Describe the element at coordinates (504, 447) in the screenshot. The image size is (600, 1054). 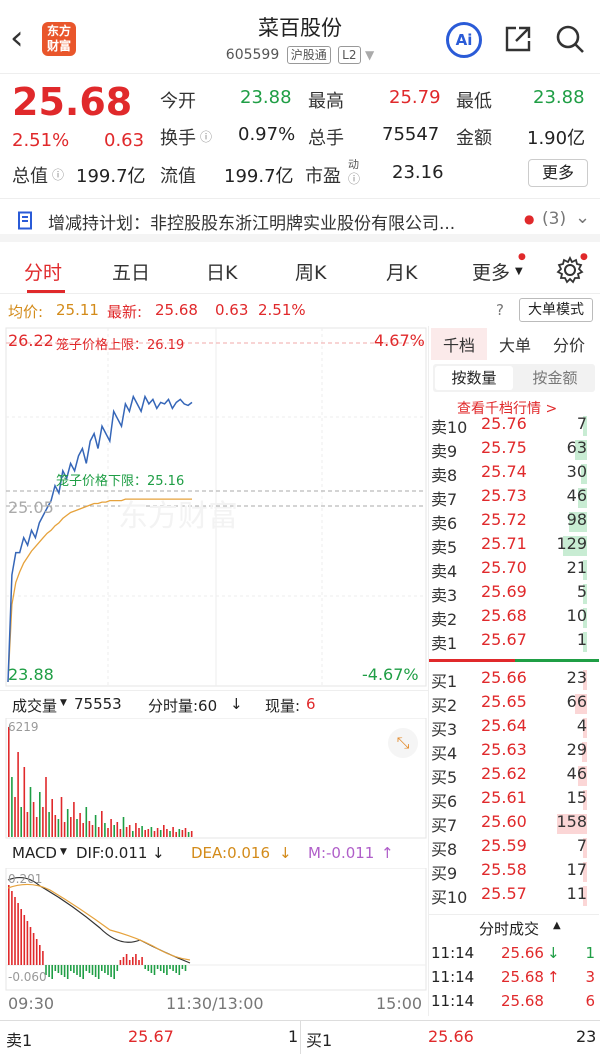
I see `level-price: 25.75` at that location.